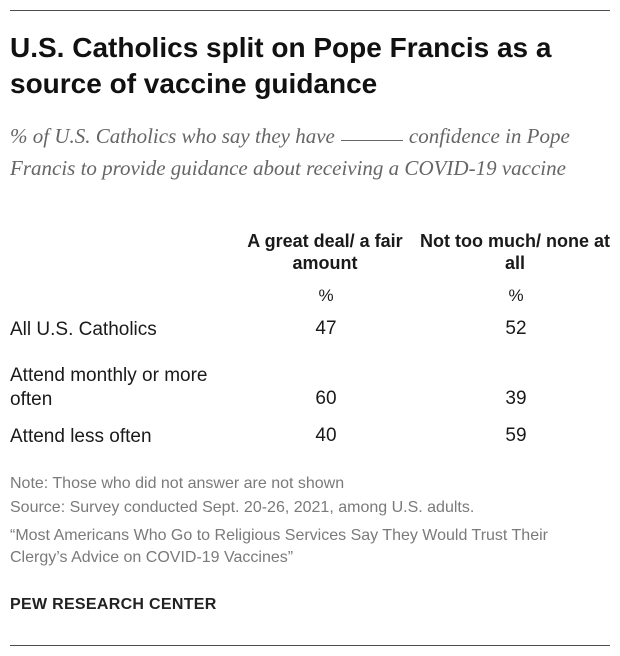  Describe the element at coordinates (326, 328) in the screenshot. I see `cell-all-catholics-great-deal: 47` at that location.